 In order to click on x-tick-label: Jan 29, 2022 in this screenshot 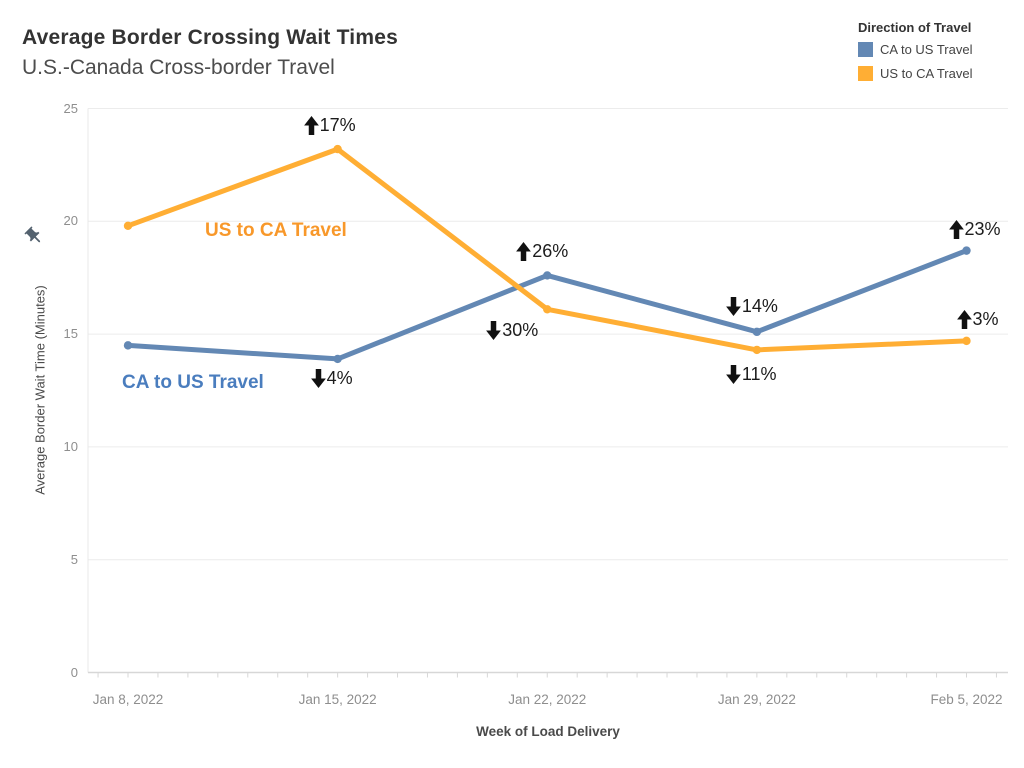, I will do `click(756, 699)`.